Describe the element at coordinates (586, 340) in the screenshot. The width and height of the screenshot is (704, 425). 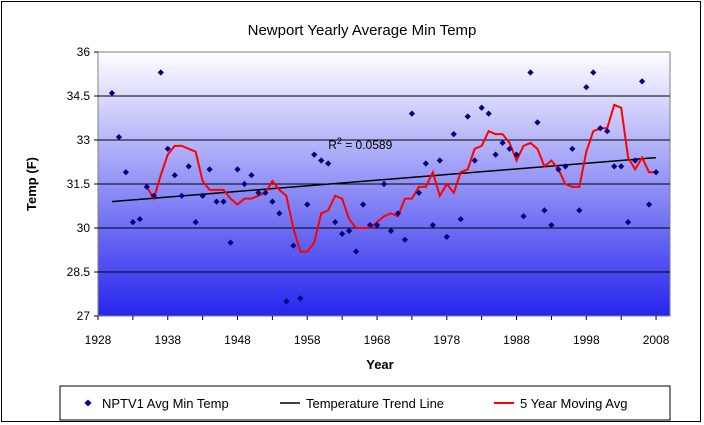
I see `x-tick-label: 1998` at that location.